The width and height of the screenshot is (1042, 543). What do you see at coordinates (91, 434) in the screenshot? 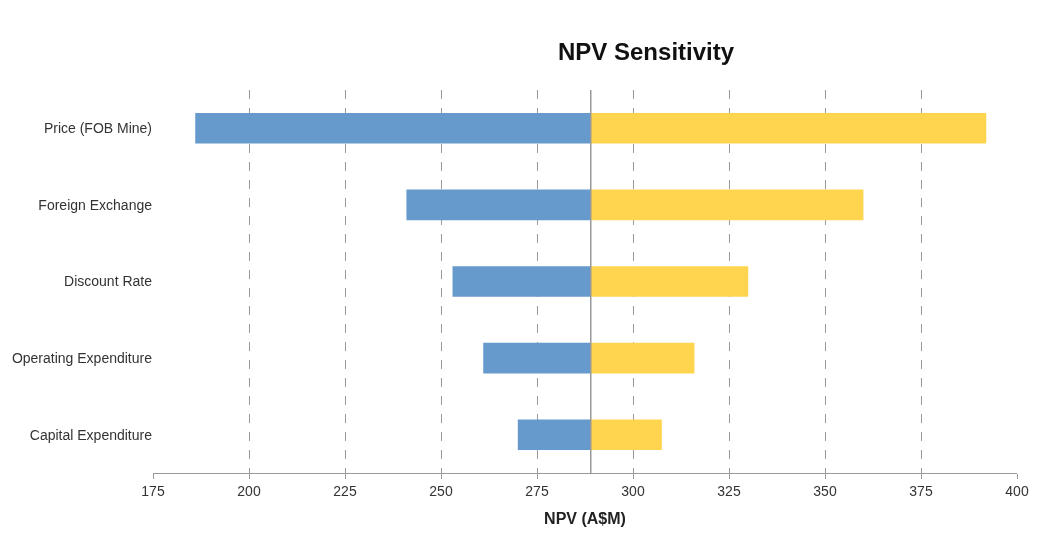
I see `y-tick-label: Capital Expenditure` at bounding box center [91, 434].